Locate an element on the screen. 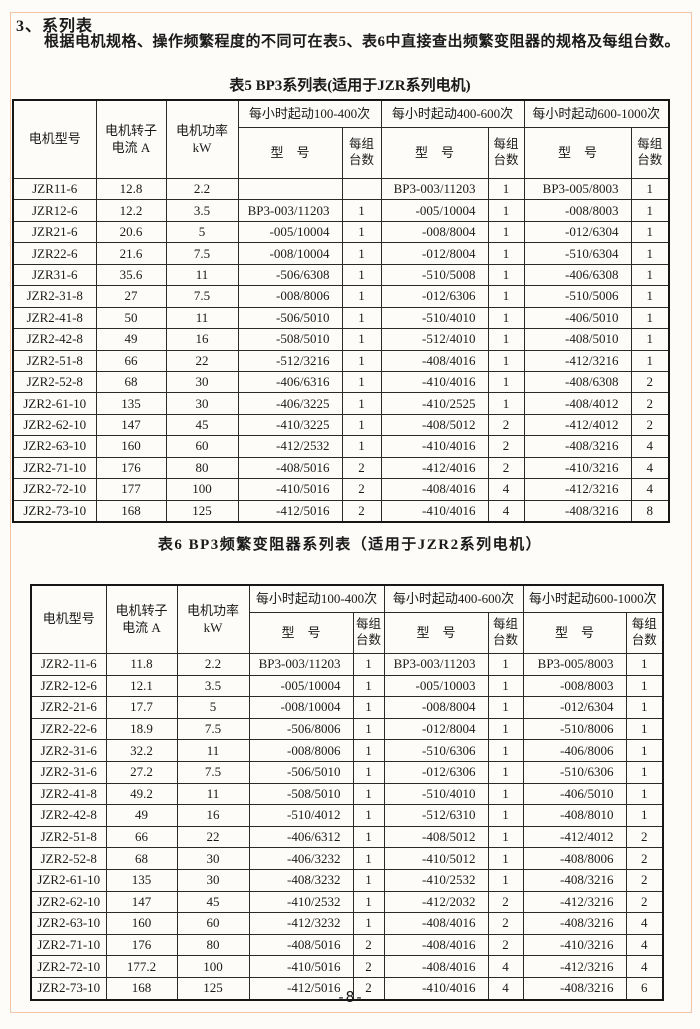 The image size is (700, 1029). cell: 176 is located at coordinates (141, 945).